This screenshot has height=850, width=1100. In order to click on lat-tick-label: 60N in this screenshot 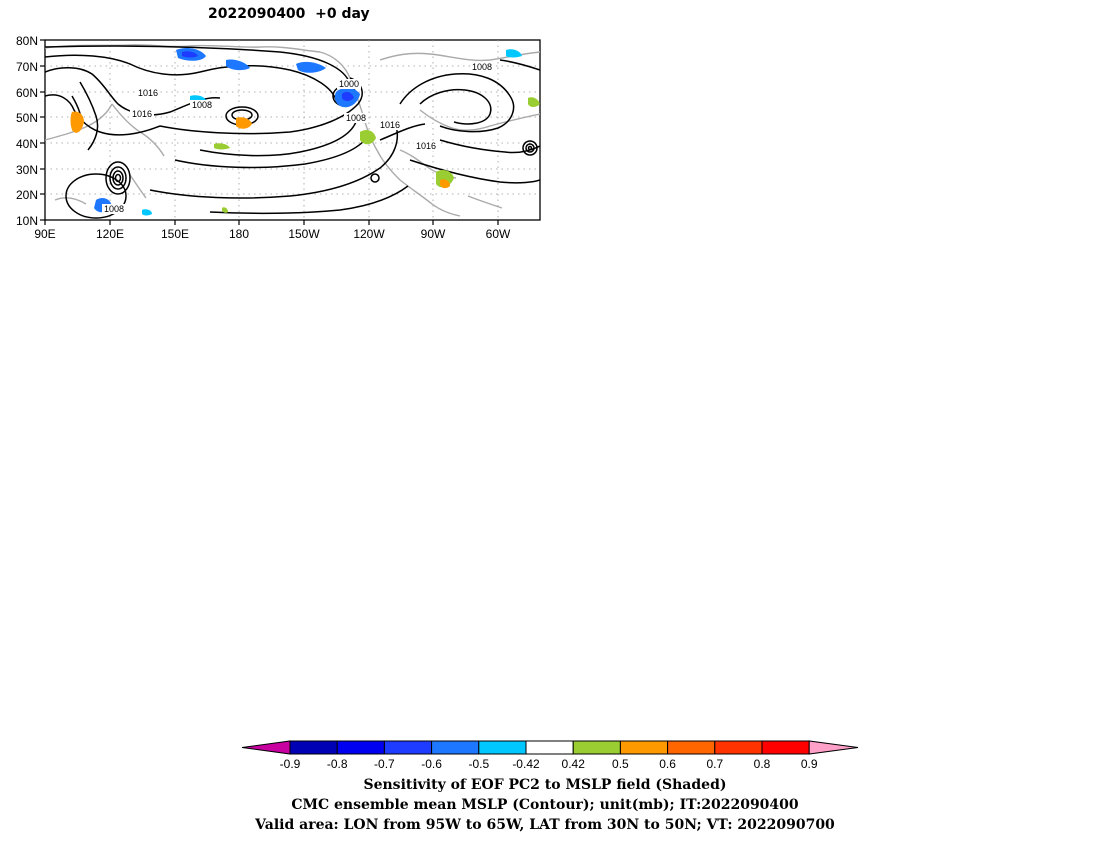, I will do `click(27, 93)`.